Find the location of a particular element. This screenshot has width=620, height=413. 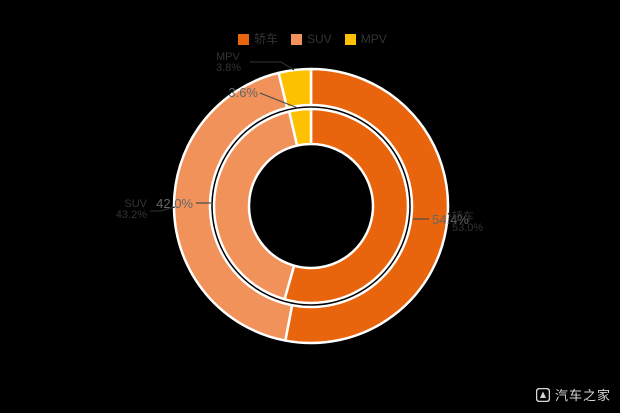

legend-label-mpv: MPV is located at coordinates (373, 39).